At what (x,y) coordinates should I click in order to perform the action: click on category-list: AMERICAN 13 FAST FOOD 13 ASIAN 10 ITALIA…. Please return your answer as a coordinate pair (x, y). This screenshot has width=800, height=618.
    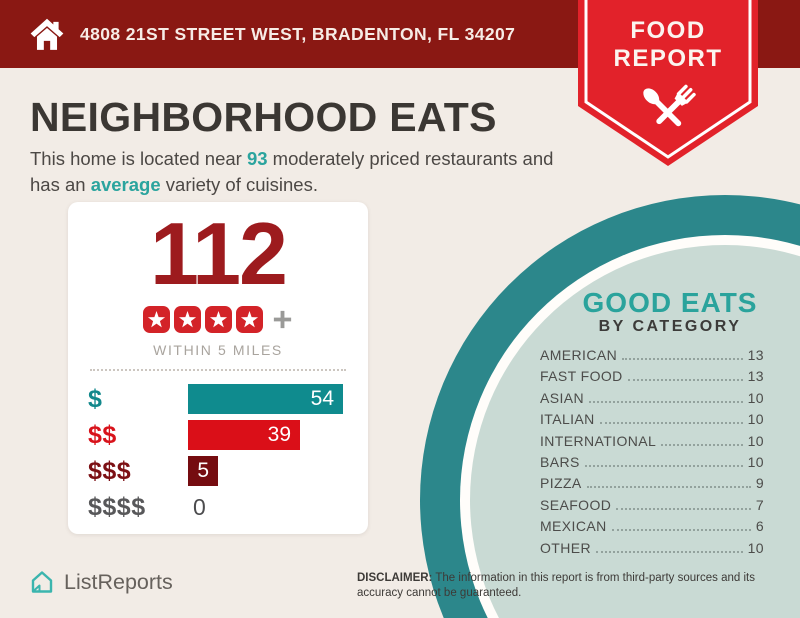
    Looking at the image, I should click on (652, 454).